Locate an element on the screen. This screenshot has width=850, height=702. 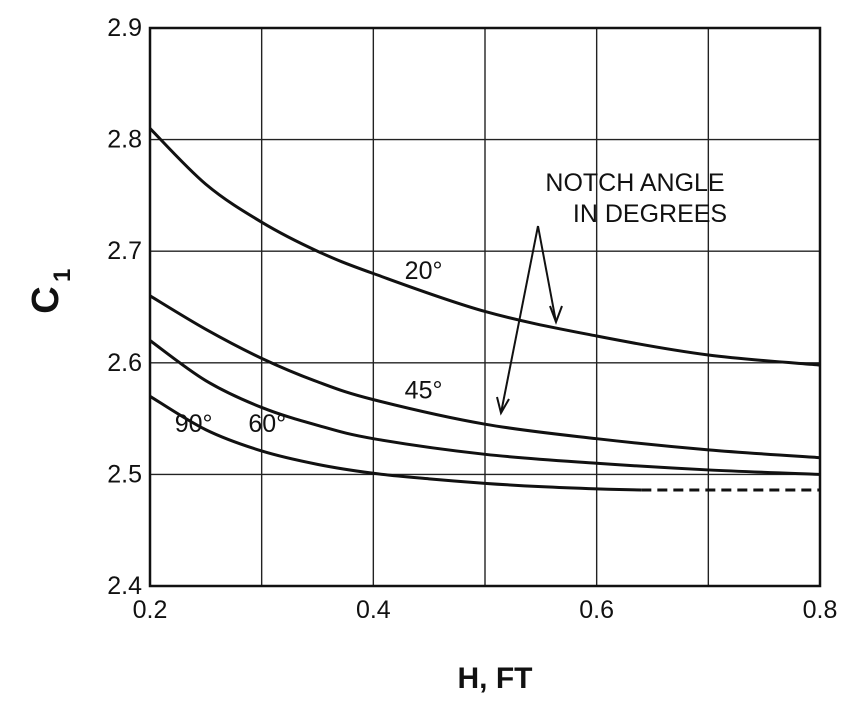
y-tick-label: 2.4 is located at coordinates (124, 586).